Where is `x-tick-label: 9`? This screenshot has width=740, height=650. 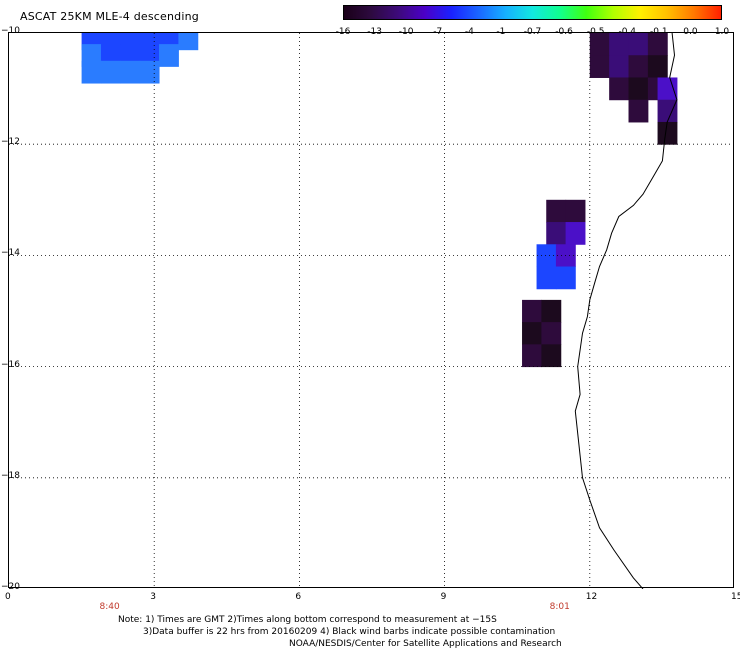
x-tick-label: 9 is located at coordinates (443, 597).